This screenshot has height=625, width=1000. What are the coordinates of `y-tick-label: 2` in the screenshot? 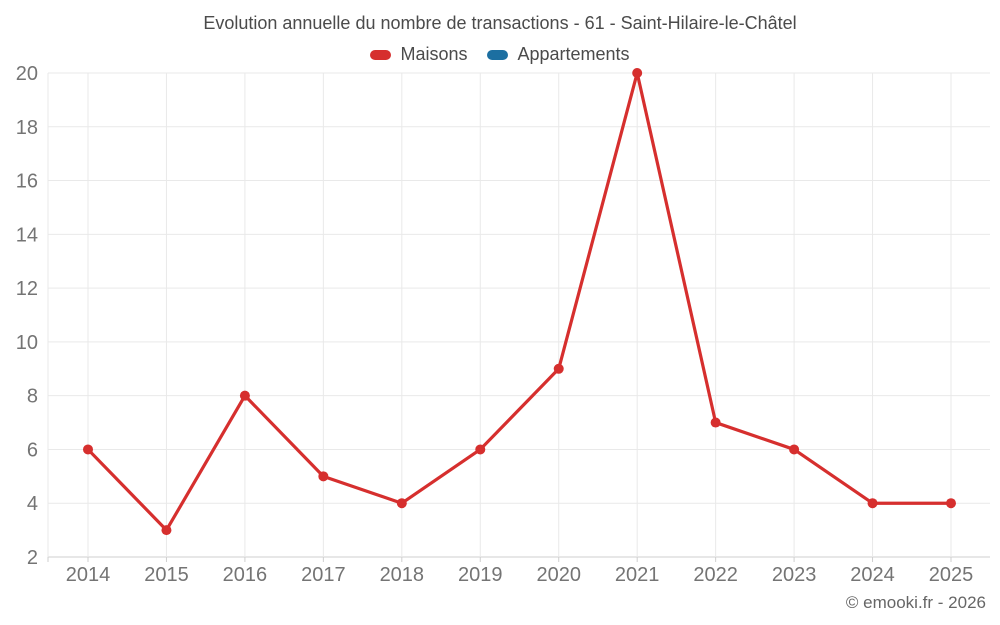 It's located at (32, 558).